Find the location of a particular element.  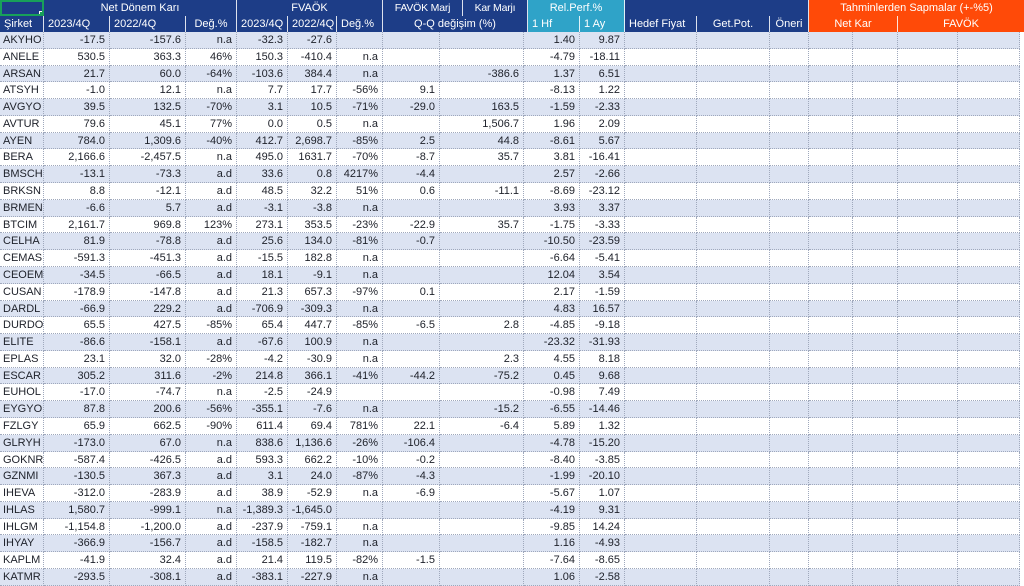

cell: 3.81 is located at coordinates (552, 158).